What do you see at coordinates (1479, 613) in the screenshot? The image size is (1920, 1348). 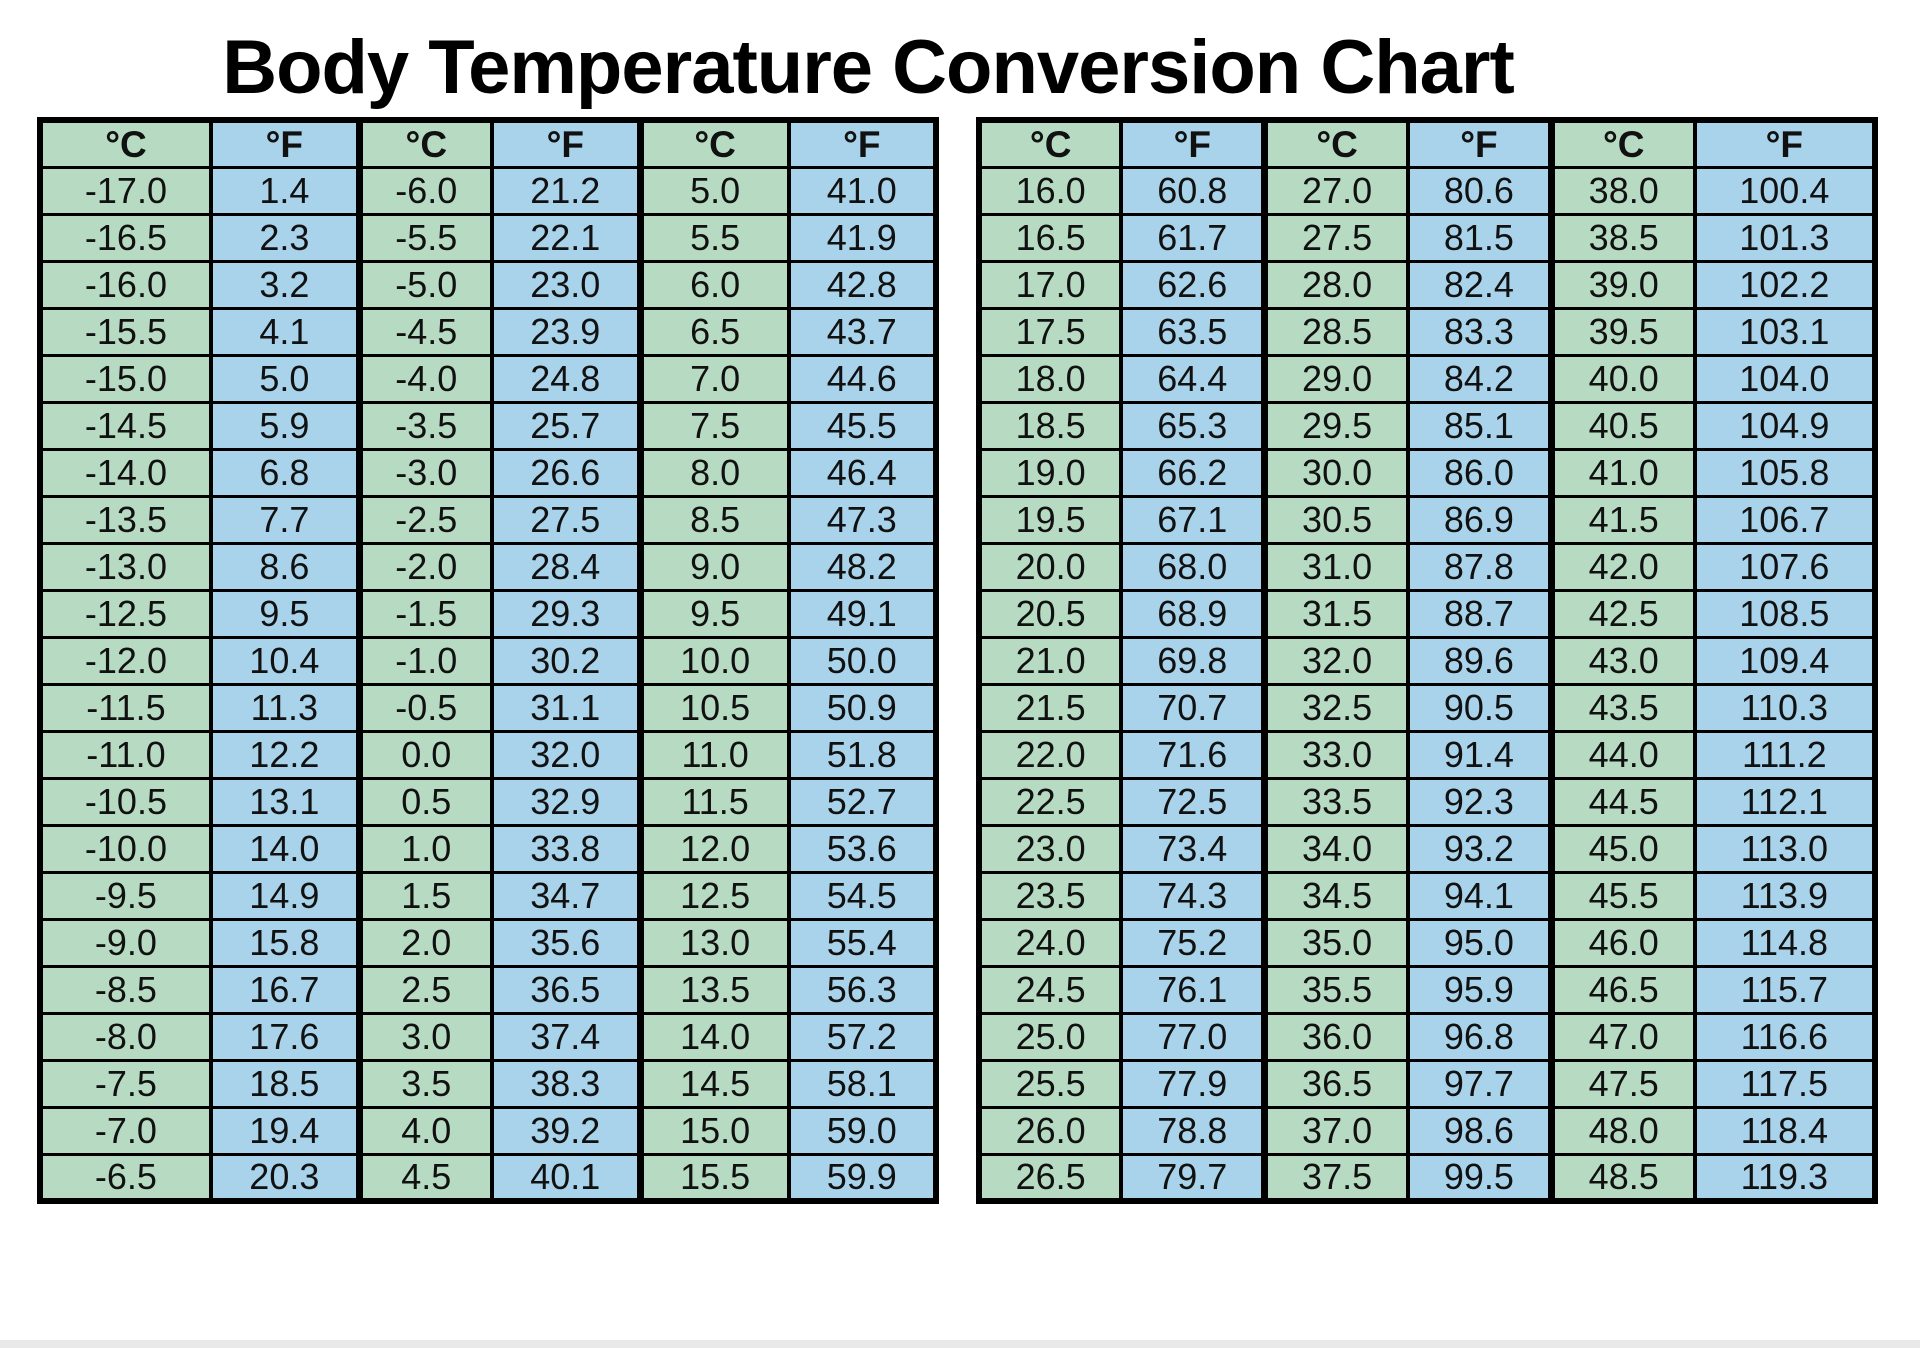 I see `fahrenheit-value-cell: 88.7` at bounding box center [1479, 613].